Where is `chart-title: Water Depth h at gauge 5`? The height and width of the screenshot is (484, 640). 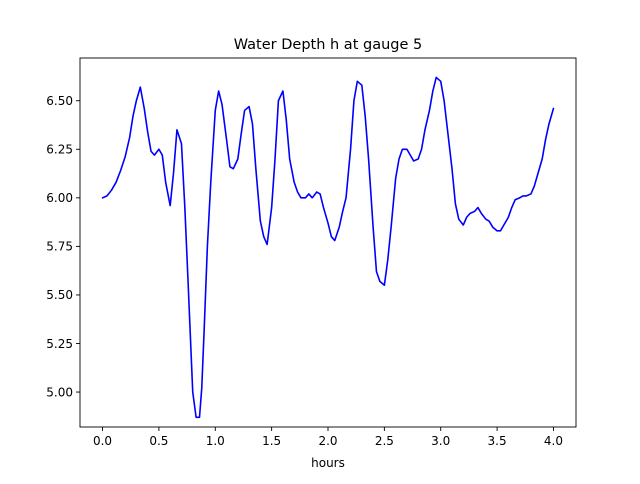
chart-title: Water Depth h at gauge 5 is located at coordinates (328, 45).